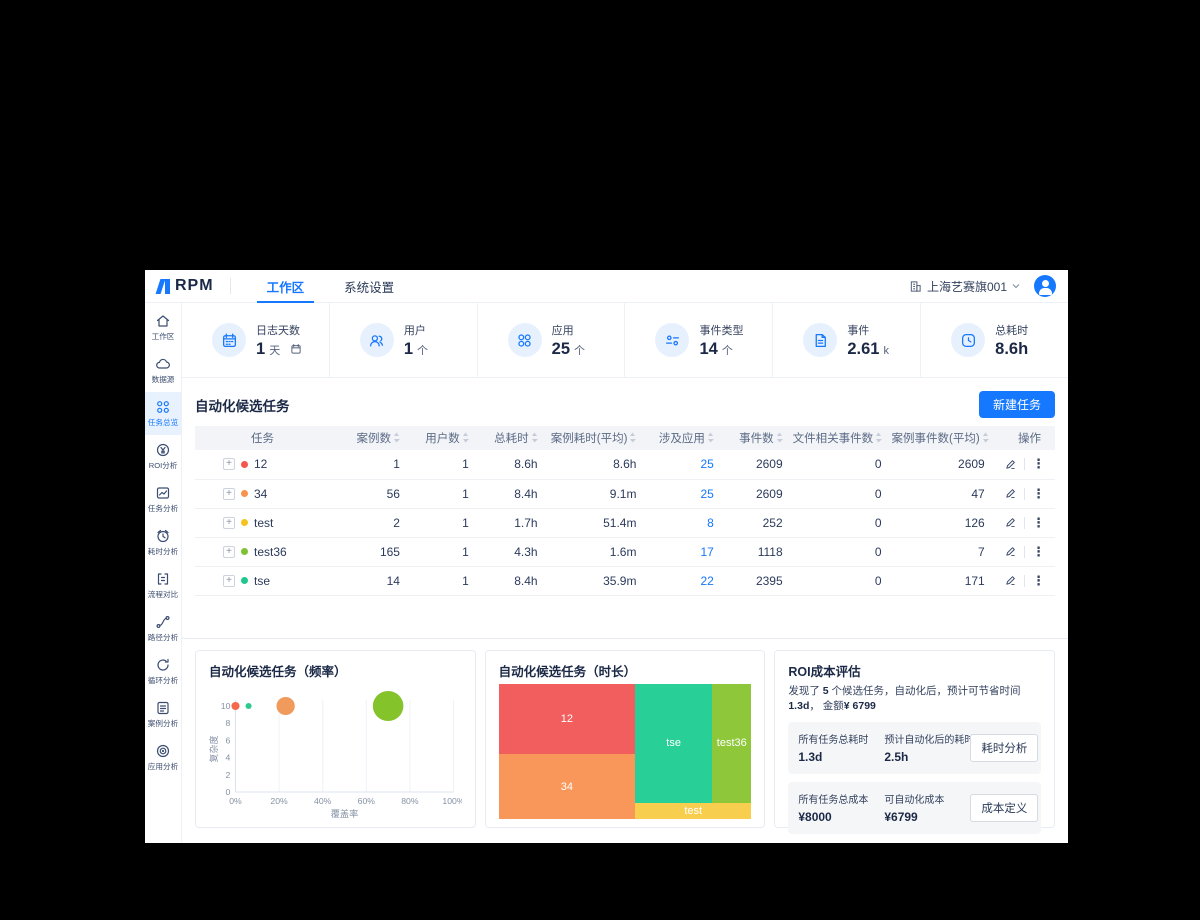 This screenshot has height=920, width=1200. What do you see at coordinates (163, 757) in the screenshot?
I see `sidebar-item-app-analysis: 应用分析` at bounding box center [163, 757].